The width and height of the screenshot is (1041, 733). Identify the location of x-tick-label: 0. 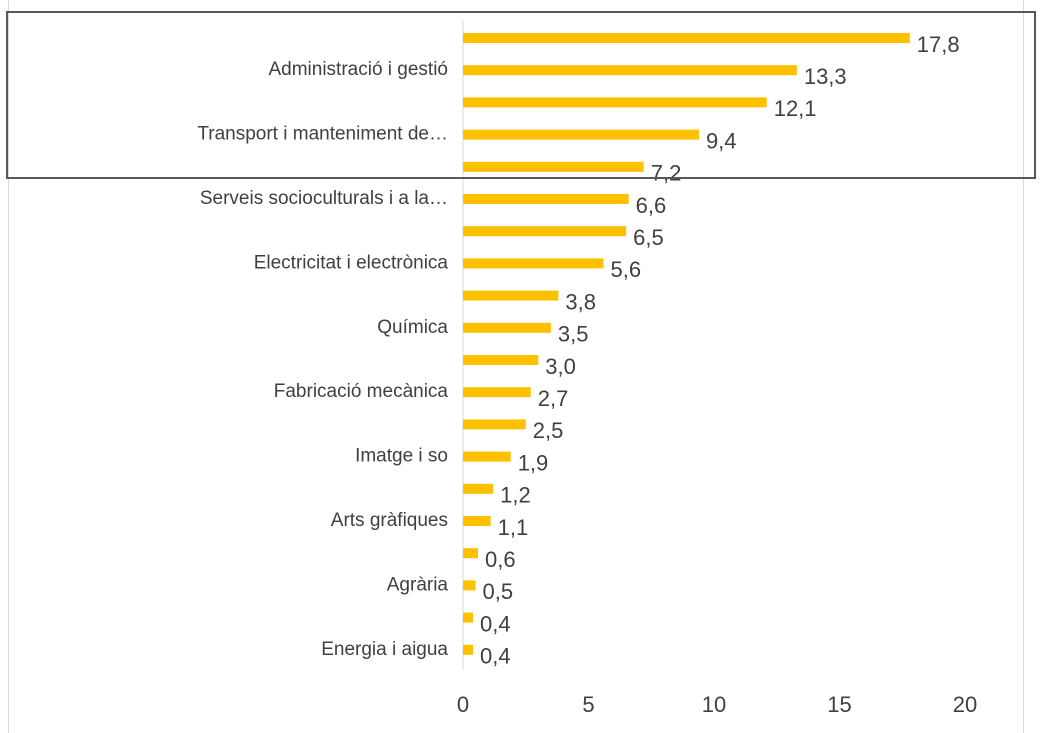
(463, 704).